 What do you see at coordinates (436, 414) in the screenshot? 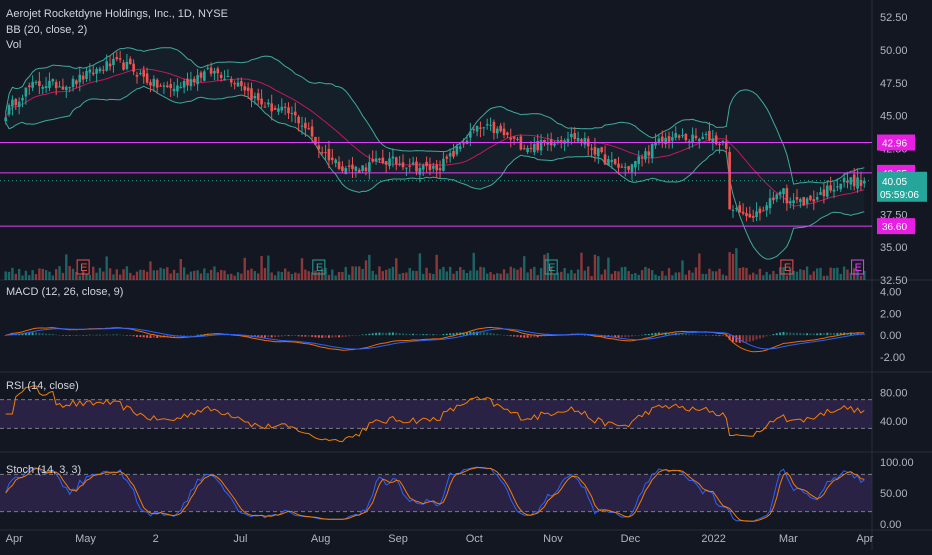
I see `rsi-band-fill` at bounding box center [436, 414].